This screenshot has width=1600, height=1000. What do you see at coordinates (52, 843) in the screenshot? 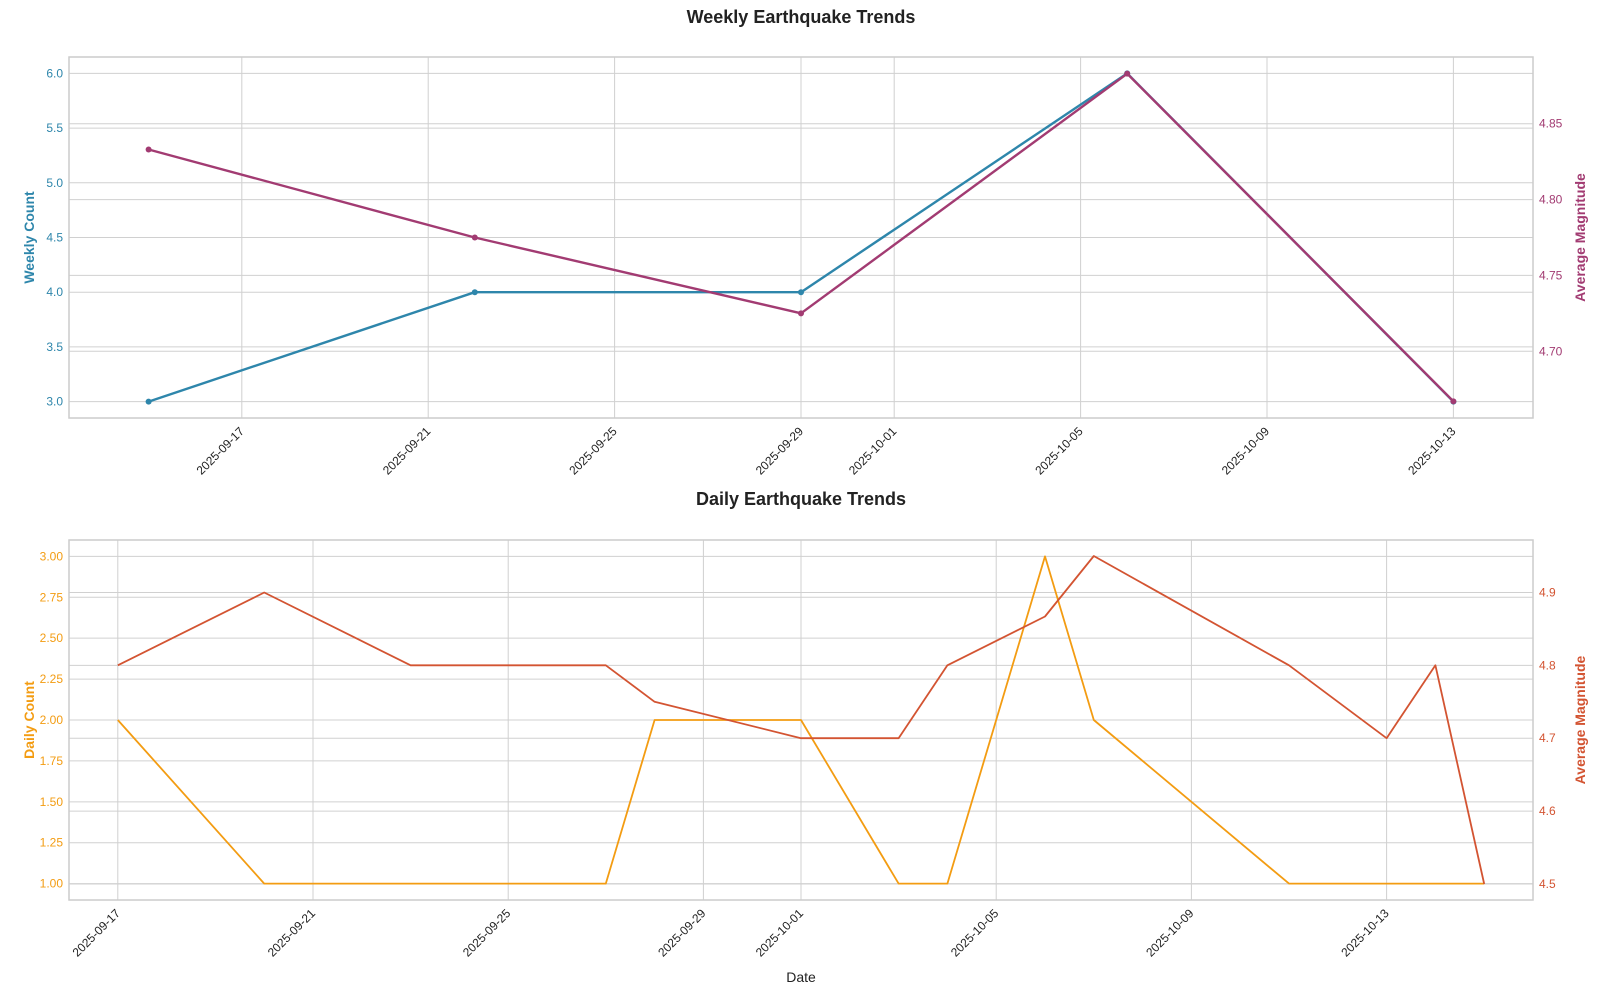
I see `y-tick-label-left: 1.25` at bounding box center [52, 843].